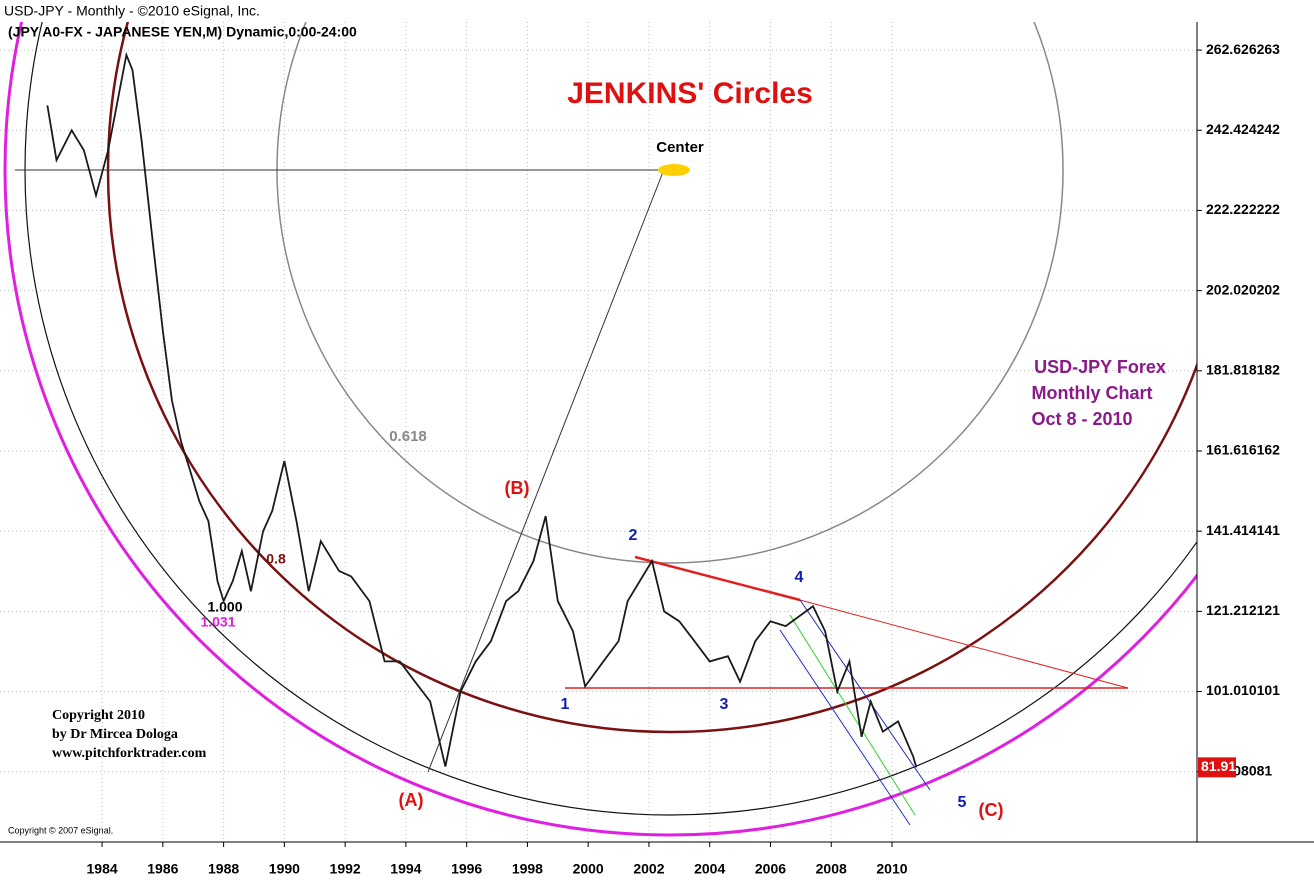 The image size is (1314, 884). I want to click on annotation: 3, so click(724, 704).